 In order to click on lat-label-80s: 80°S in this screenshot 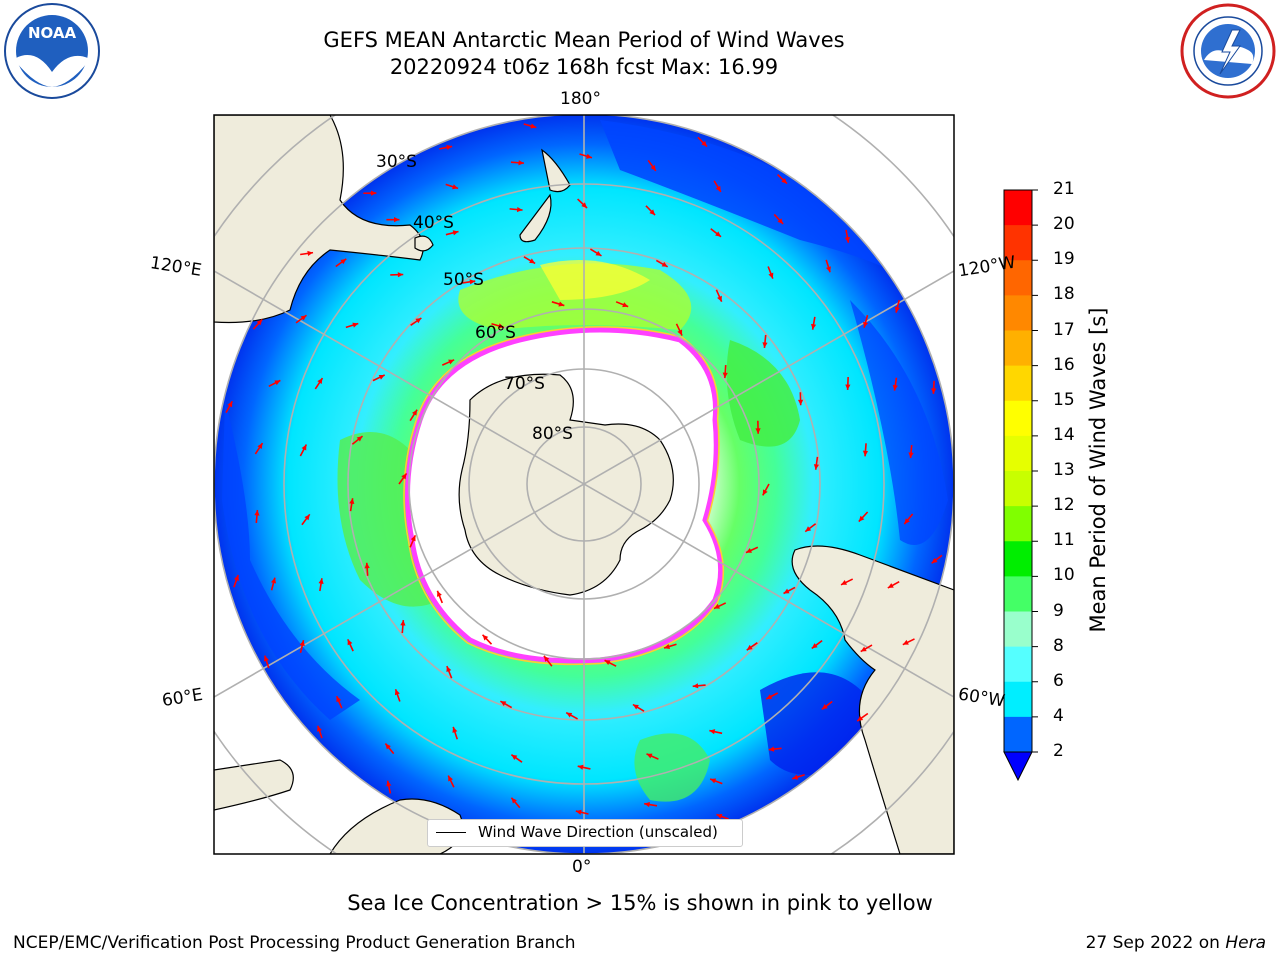, I will do `click(552, 434)`.